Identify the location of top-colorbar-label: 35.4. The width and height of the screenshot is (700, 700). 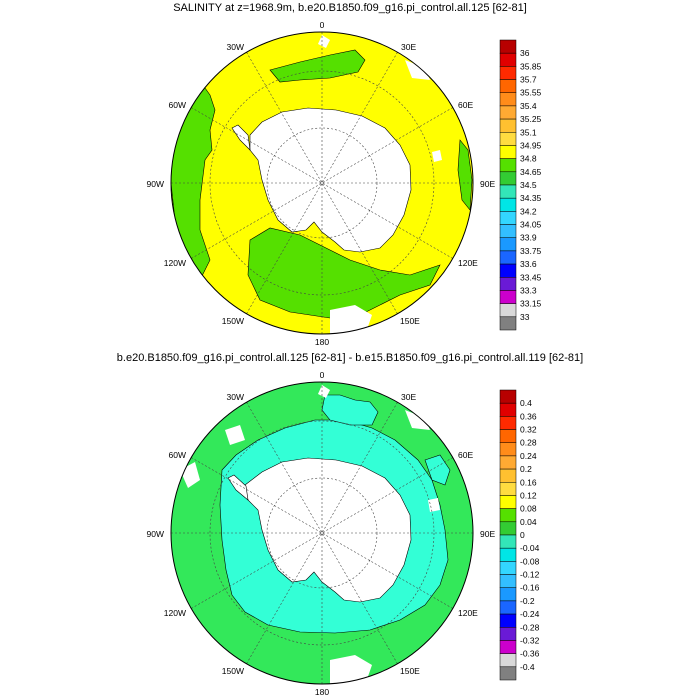
(528, 106).